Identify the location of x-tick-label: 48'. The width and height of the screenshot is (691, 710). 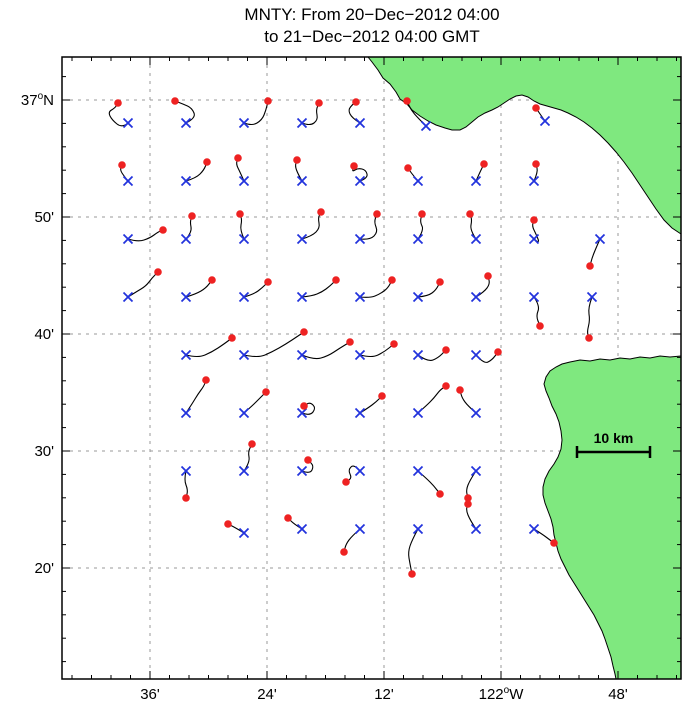
(618, 694).